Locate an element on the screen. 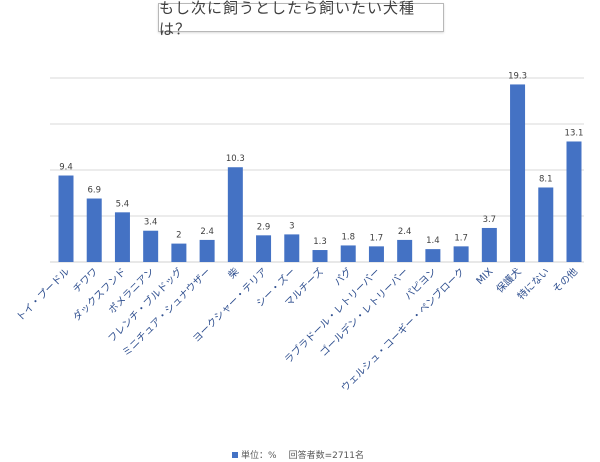  category-label: 柴 is located at coordinates (233, 273).